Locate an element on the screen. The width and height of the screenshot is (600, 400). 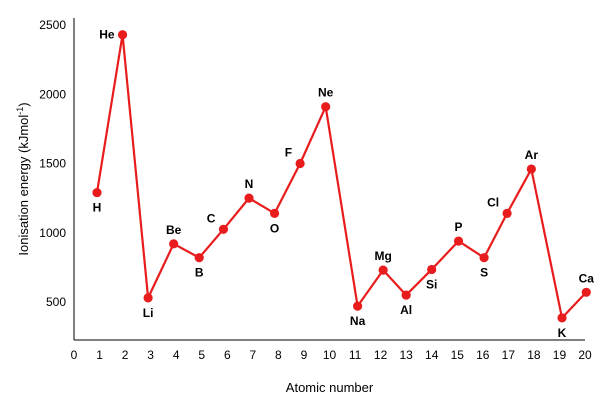
y-tick-label: 2500 is located at coordinates (52, 25).